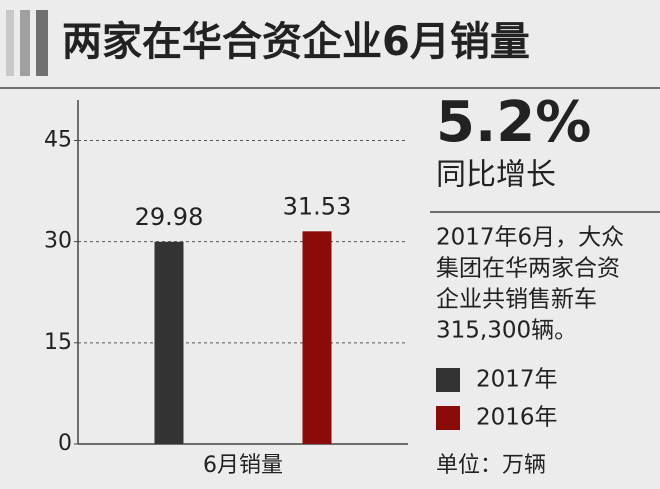 The height and width of the screenshot is (489, 660). I want to click on chart-title: 两家在华合资企业6月销量, so click(296, 42).